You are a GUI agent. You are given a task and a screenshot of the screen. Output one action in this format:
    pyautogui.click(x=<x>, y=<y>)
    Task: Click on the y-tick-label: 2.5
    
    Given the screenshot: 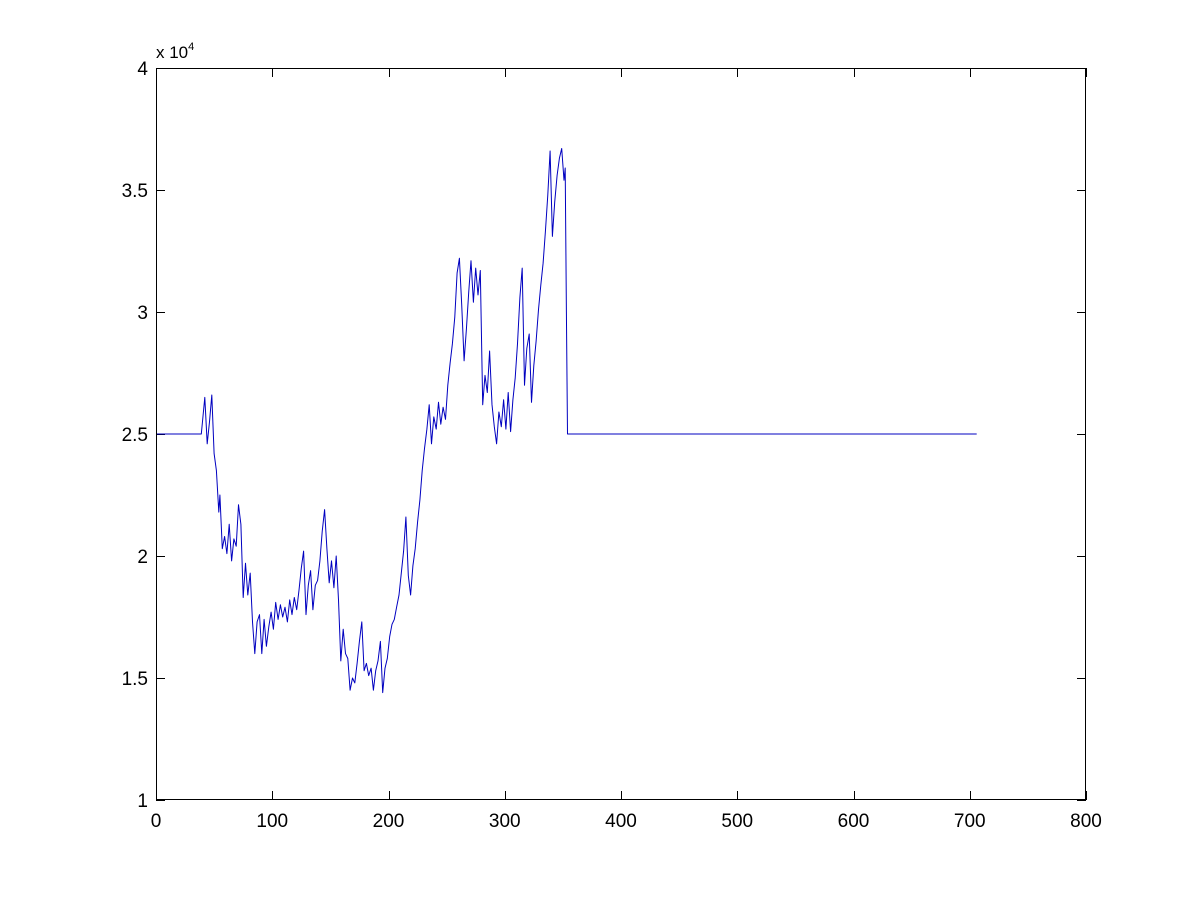 What is the action you would take?
    pyautogui.click(x=135, y=435)
    